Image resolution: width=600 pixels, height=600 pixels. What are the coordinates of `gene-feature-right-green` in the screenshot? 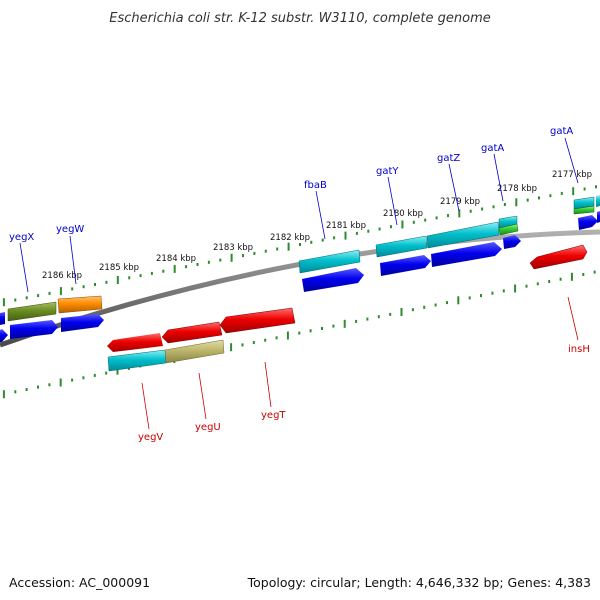 It's located at (584, 210).